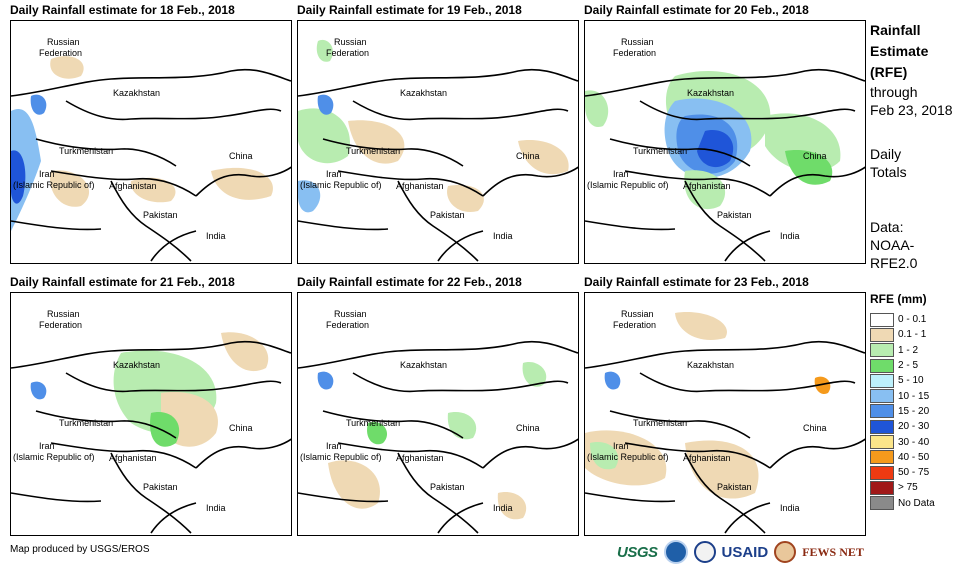 Image resolution: width=965 pixels, height=570 pixels. What do you see at coordinates (917, 101) in the screenshot?
I see `sidebar-through-date: through Feb 23, 2018` at bounding box center [917, 101].